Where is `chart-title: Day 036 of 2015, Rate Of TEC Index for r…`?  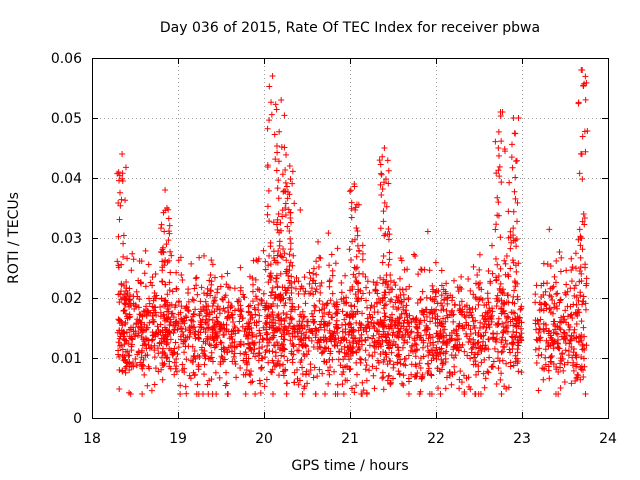 chart-title: Day 036 of 2015, Rate Of TEC Index for r… is located at coordinates (350, 28).